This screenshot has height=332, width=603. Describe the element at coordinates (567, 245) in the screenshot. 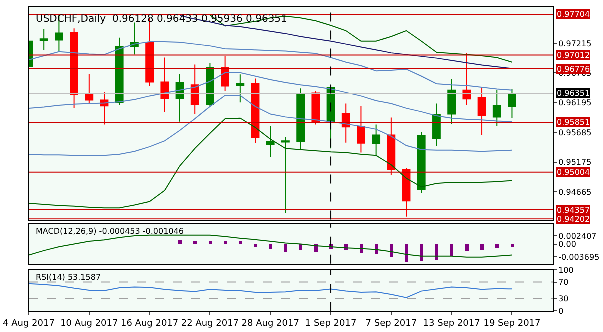

I see `y-tick-label: 0.00` at that location.